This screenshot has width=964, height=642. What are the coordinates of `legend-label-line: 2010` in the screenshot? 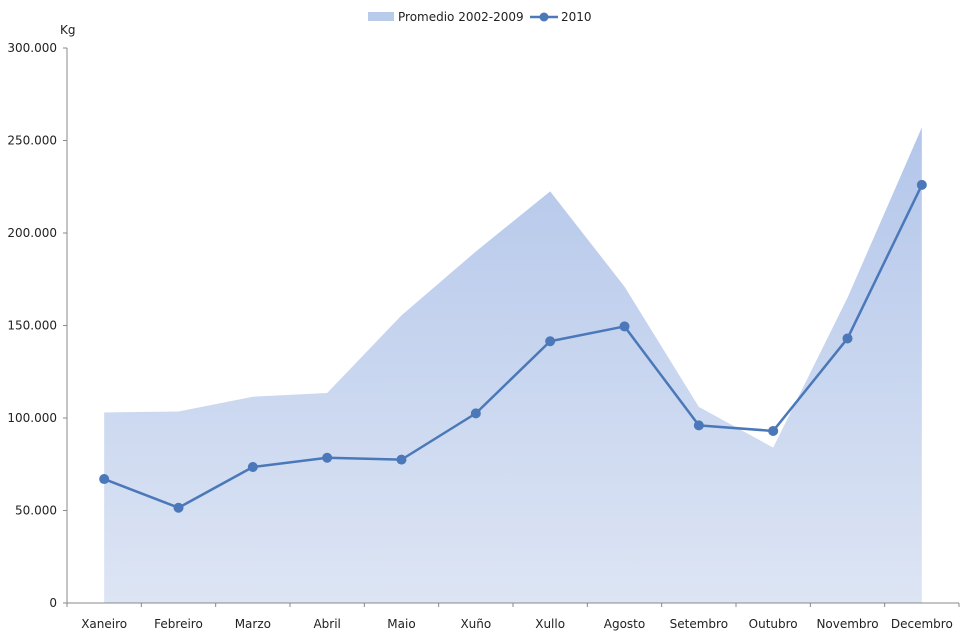 It's located at (576, 17).